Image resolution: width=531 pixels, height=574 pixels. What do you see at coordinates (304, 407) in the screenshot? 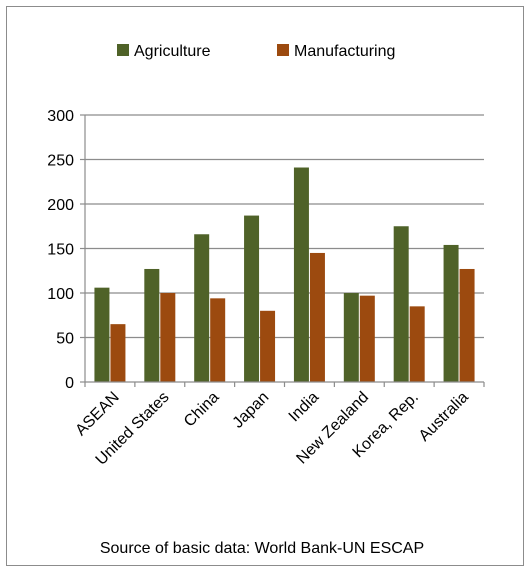
I see `x-tick-label-india: India` at bounding box center [304, 407].